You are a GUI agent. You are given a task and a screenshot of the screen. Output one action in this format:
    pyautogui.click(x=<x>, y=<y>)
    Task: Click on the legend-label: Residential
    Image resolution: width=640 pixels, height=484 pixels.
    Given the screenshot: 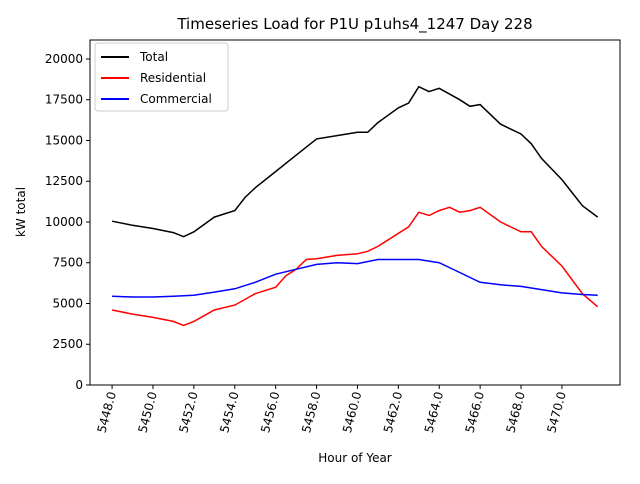 What is the action you would take?
    pyautogui.click(x=173, y=78)
    